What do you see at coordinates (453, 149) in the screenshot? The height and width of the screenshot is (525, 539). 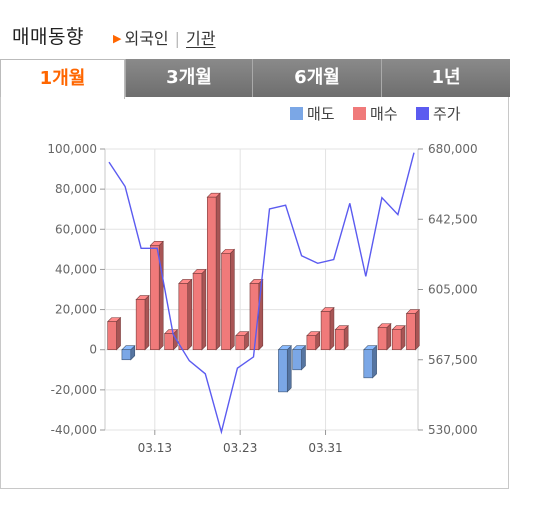 I see `right-tick-label: 680,000` at bounding box center [453, 149].